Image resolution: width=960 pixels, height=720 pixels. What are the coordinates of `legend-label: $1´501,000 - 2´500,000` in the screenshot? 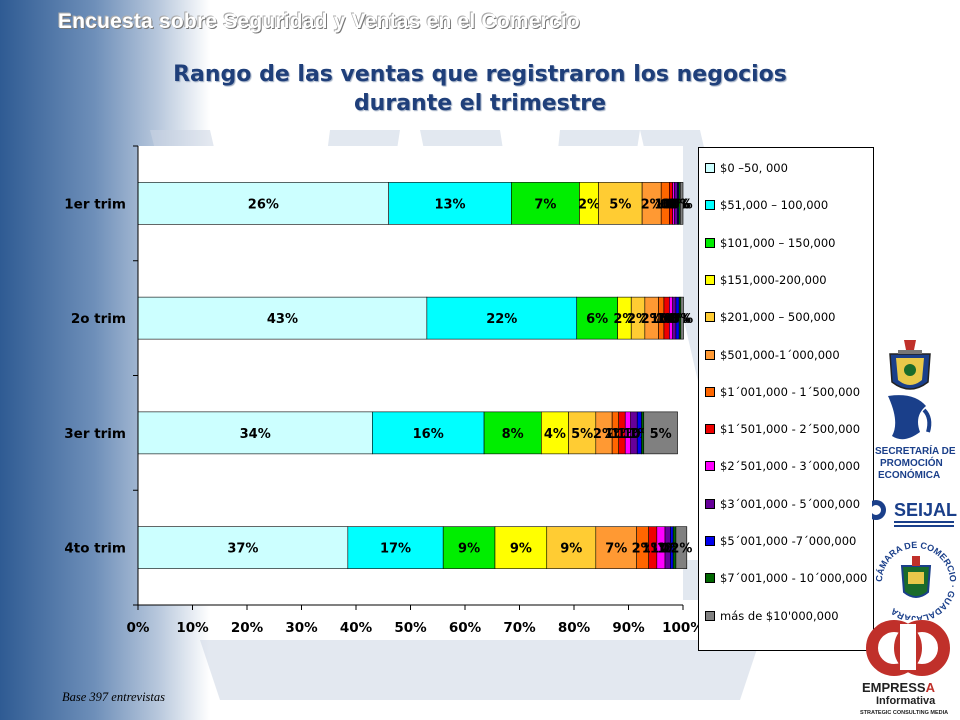 It's located at (790, 429).